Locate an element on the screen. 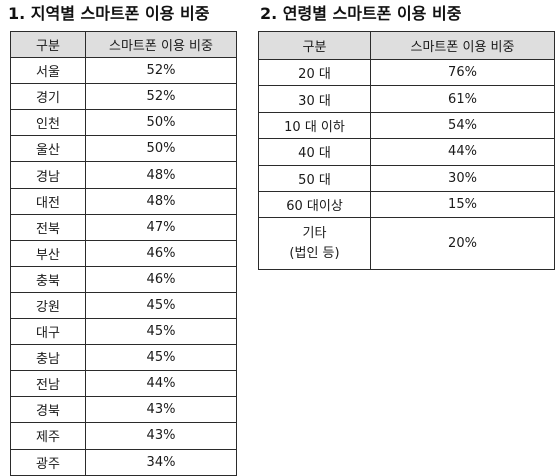 Image resolution: width=557 pixels, height=476 pixels. table-row: 대전 48% is located at coordinates (123, 201).